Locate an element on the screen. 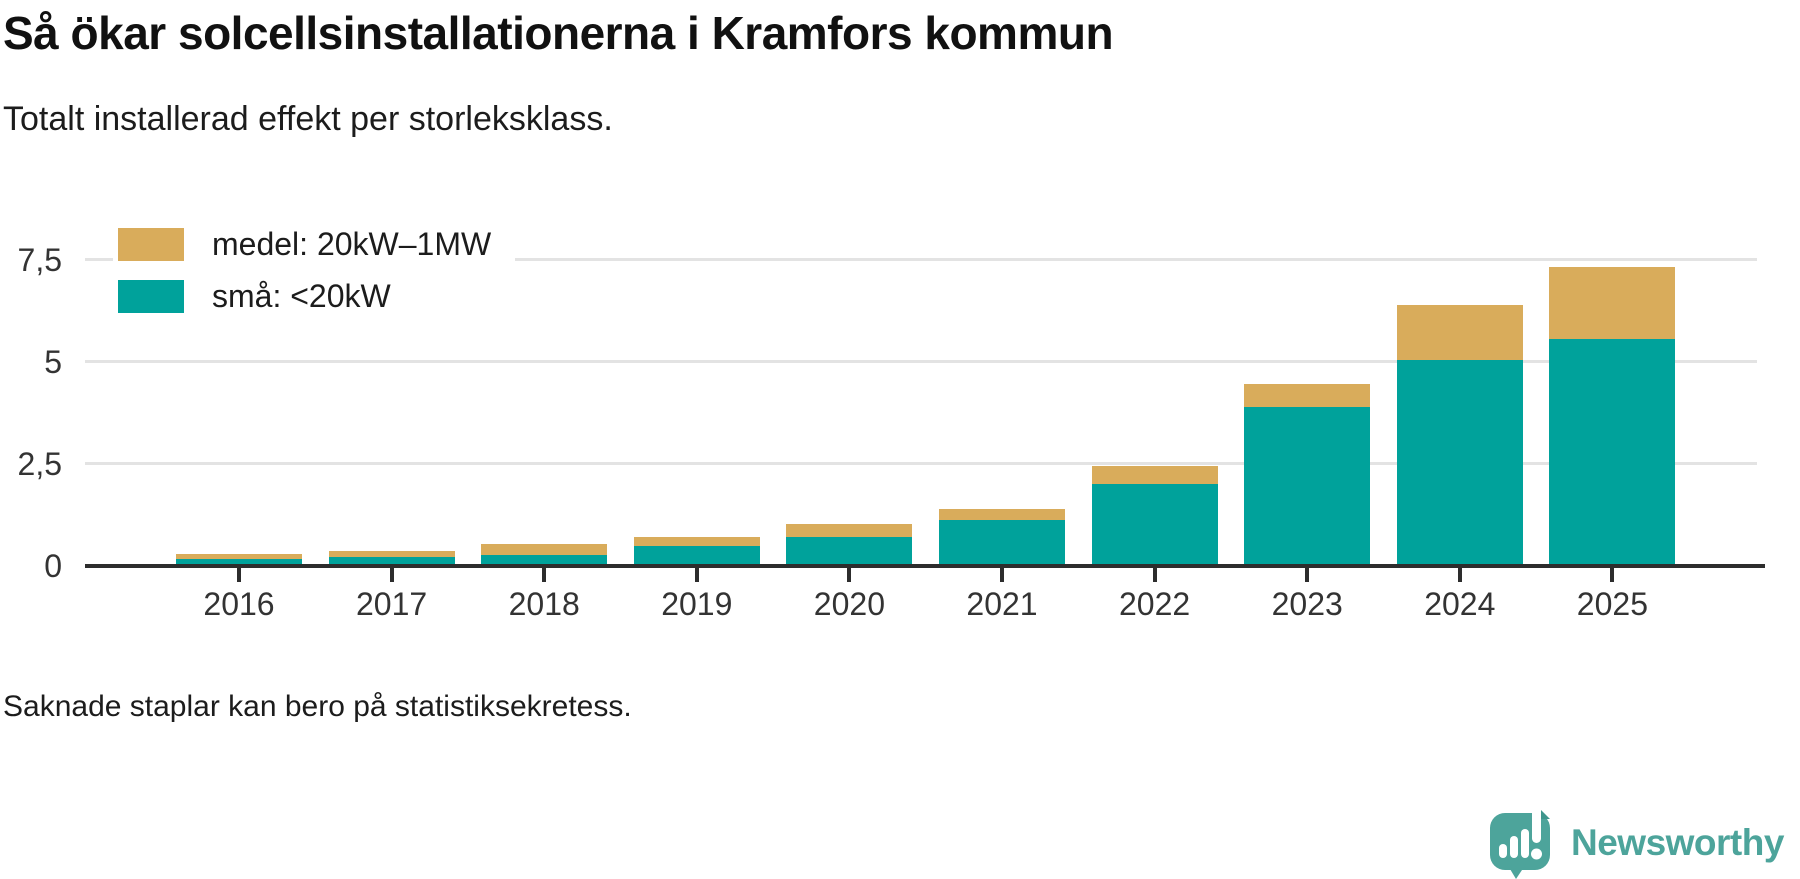 The height and width of the screenshot is (879, 1800). newsworthy-logo-icon is located at coordinates (1520, 843).